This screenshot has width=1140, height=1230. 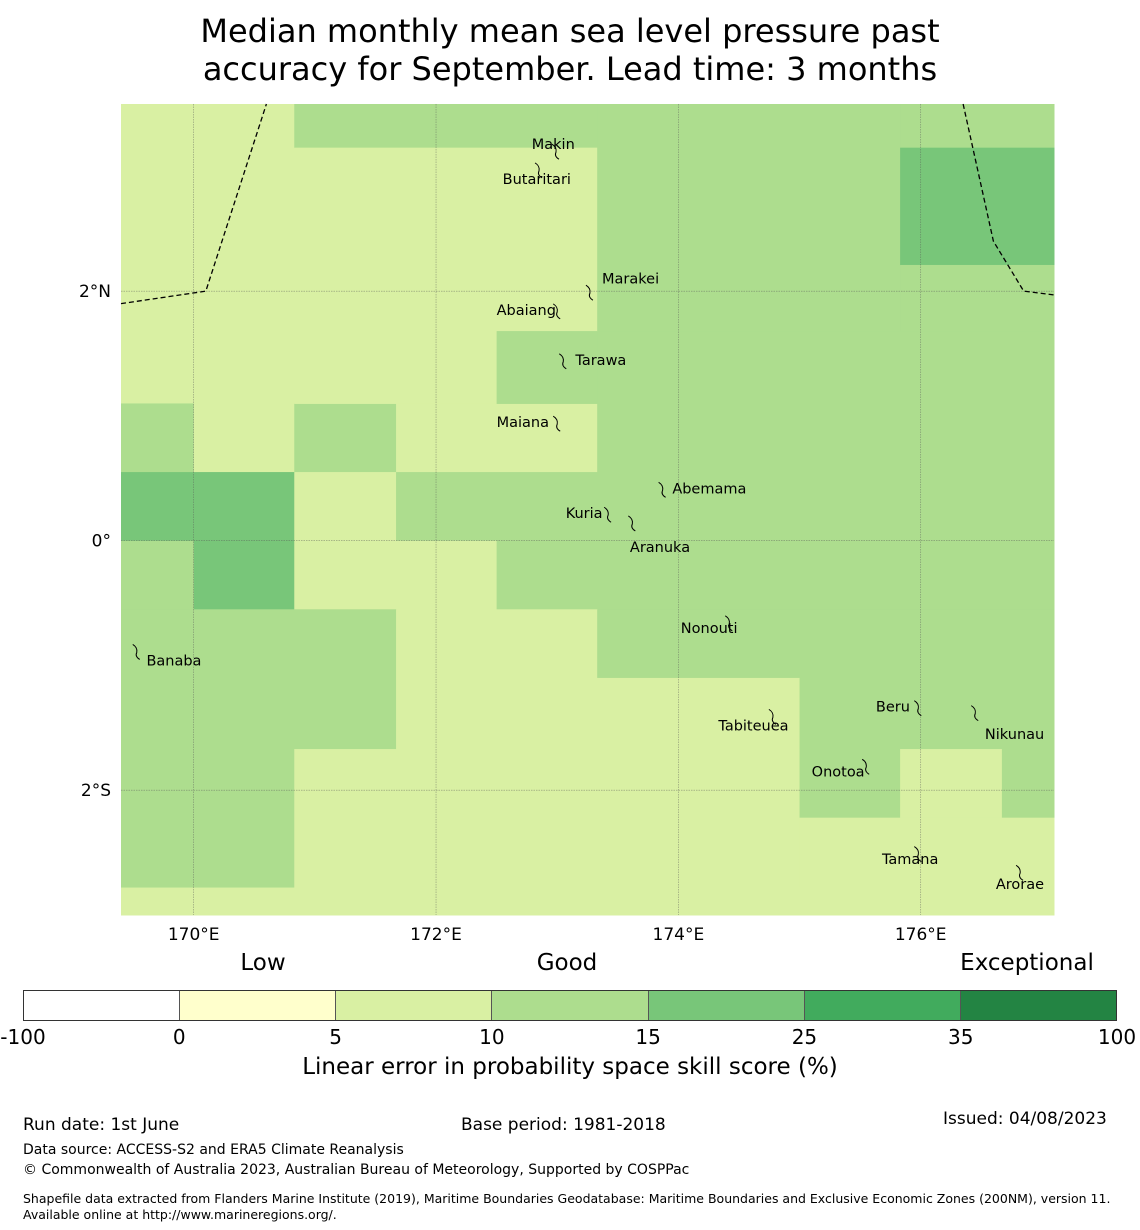 I want to click on island-label-kuria: Kuria, so click(x=584, y=514).